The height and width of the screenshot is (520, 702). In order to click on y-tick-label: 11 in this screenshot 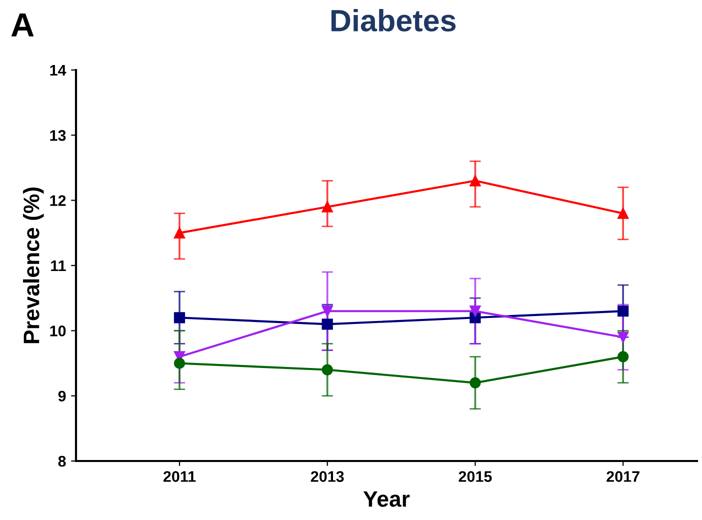, I will do `click(58, 266)`.